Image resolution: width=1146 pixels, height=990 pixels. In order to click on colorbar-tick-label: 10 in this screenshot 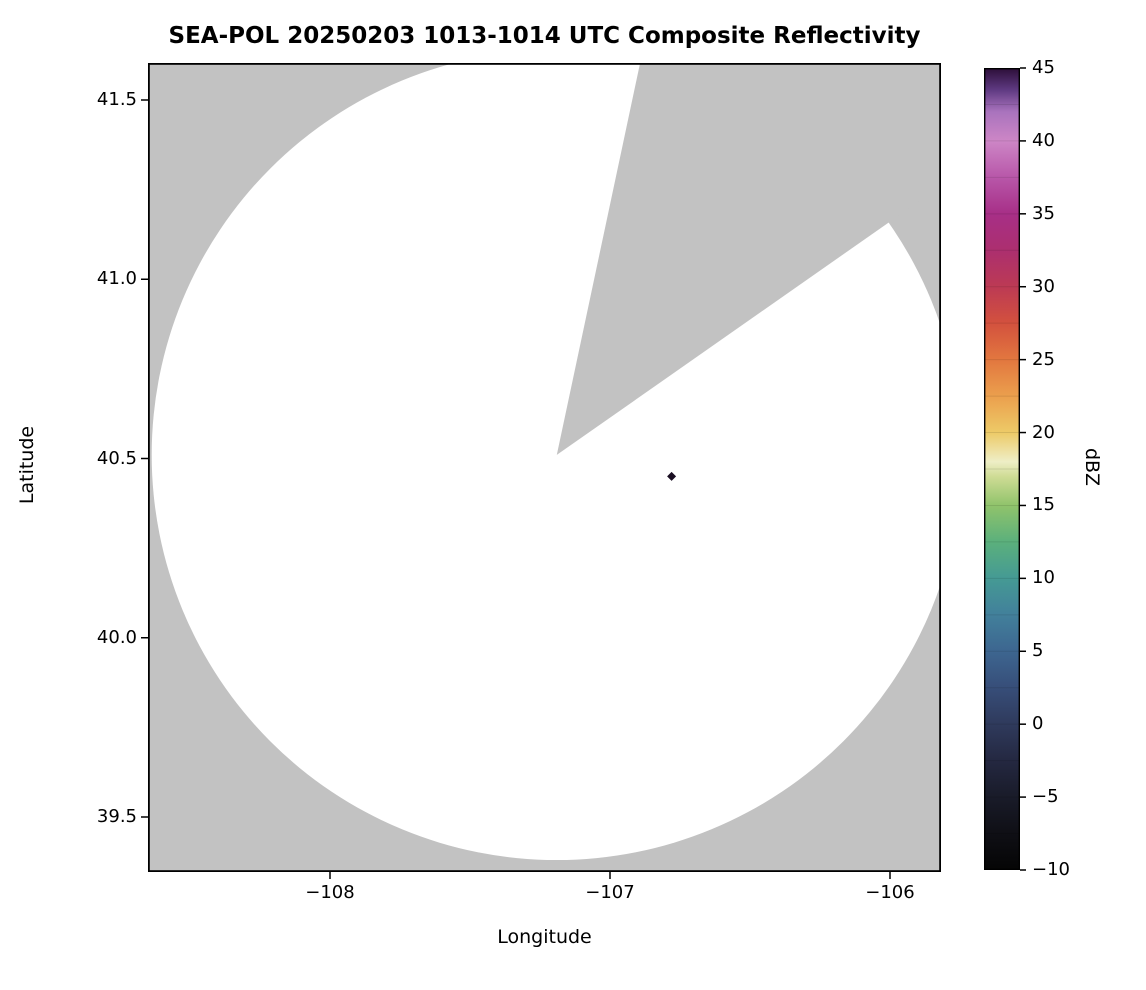, I will do `click(1043, 578)`.